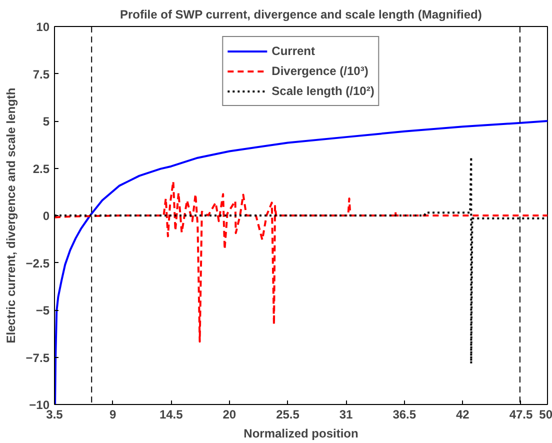 The width and height of the screenshot is (552, 443). I want to click on y-tick-label: −5, so click(43, 311).